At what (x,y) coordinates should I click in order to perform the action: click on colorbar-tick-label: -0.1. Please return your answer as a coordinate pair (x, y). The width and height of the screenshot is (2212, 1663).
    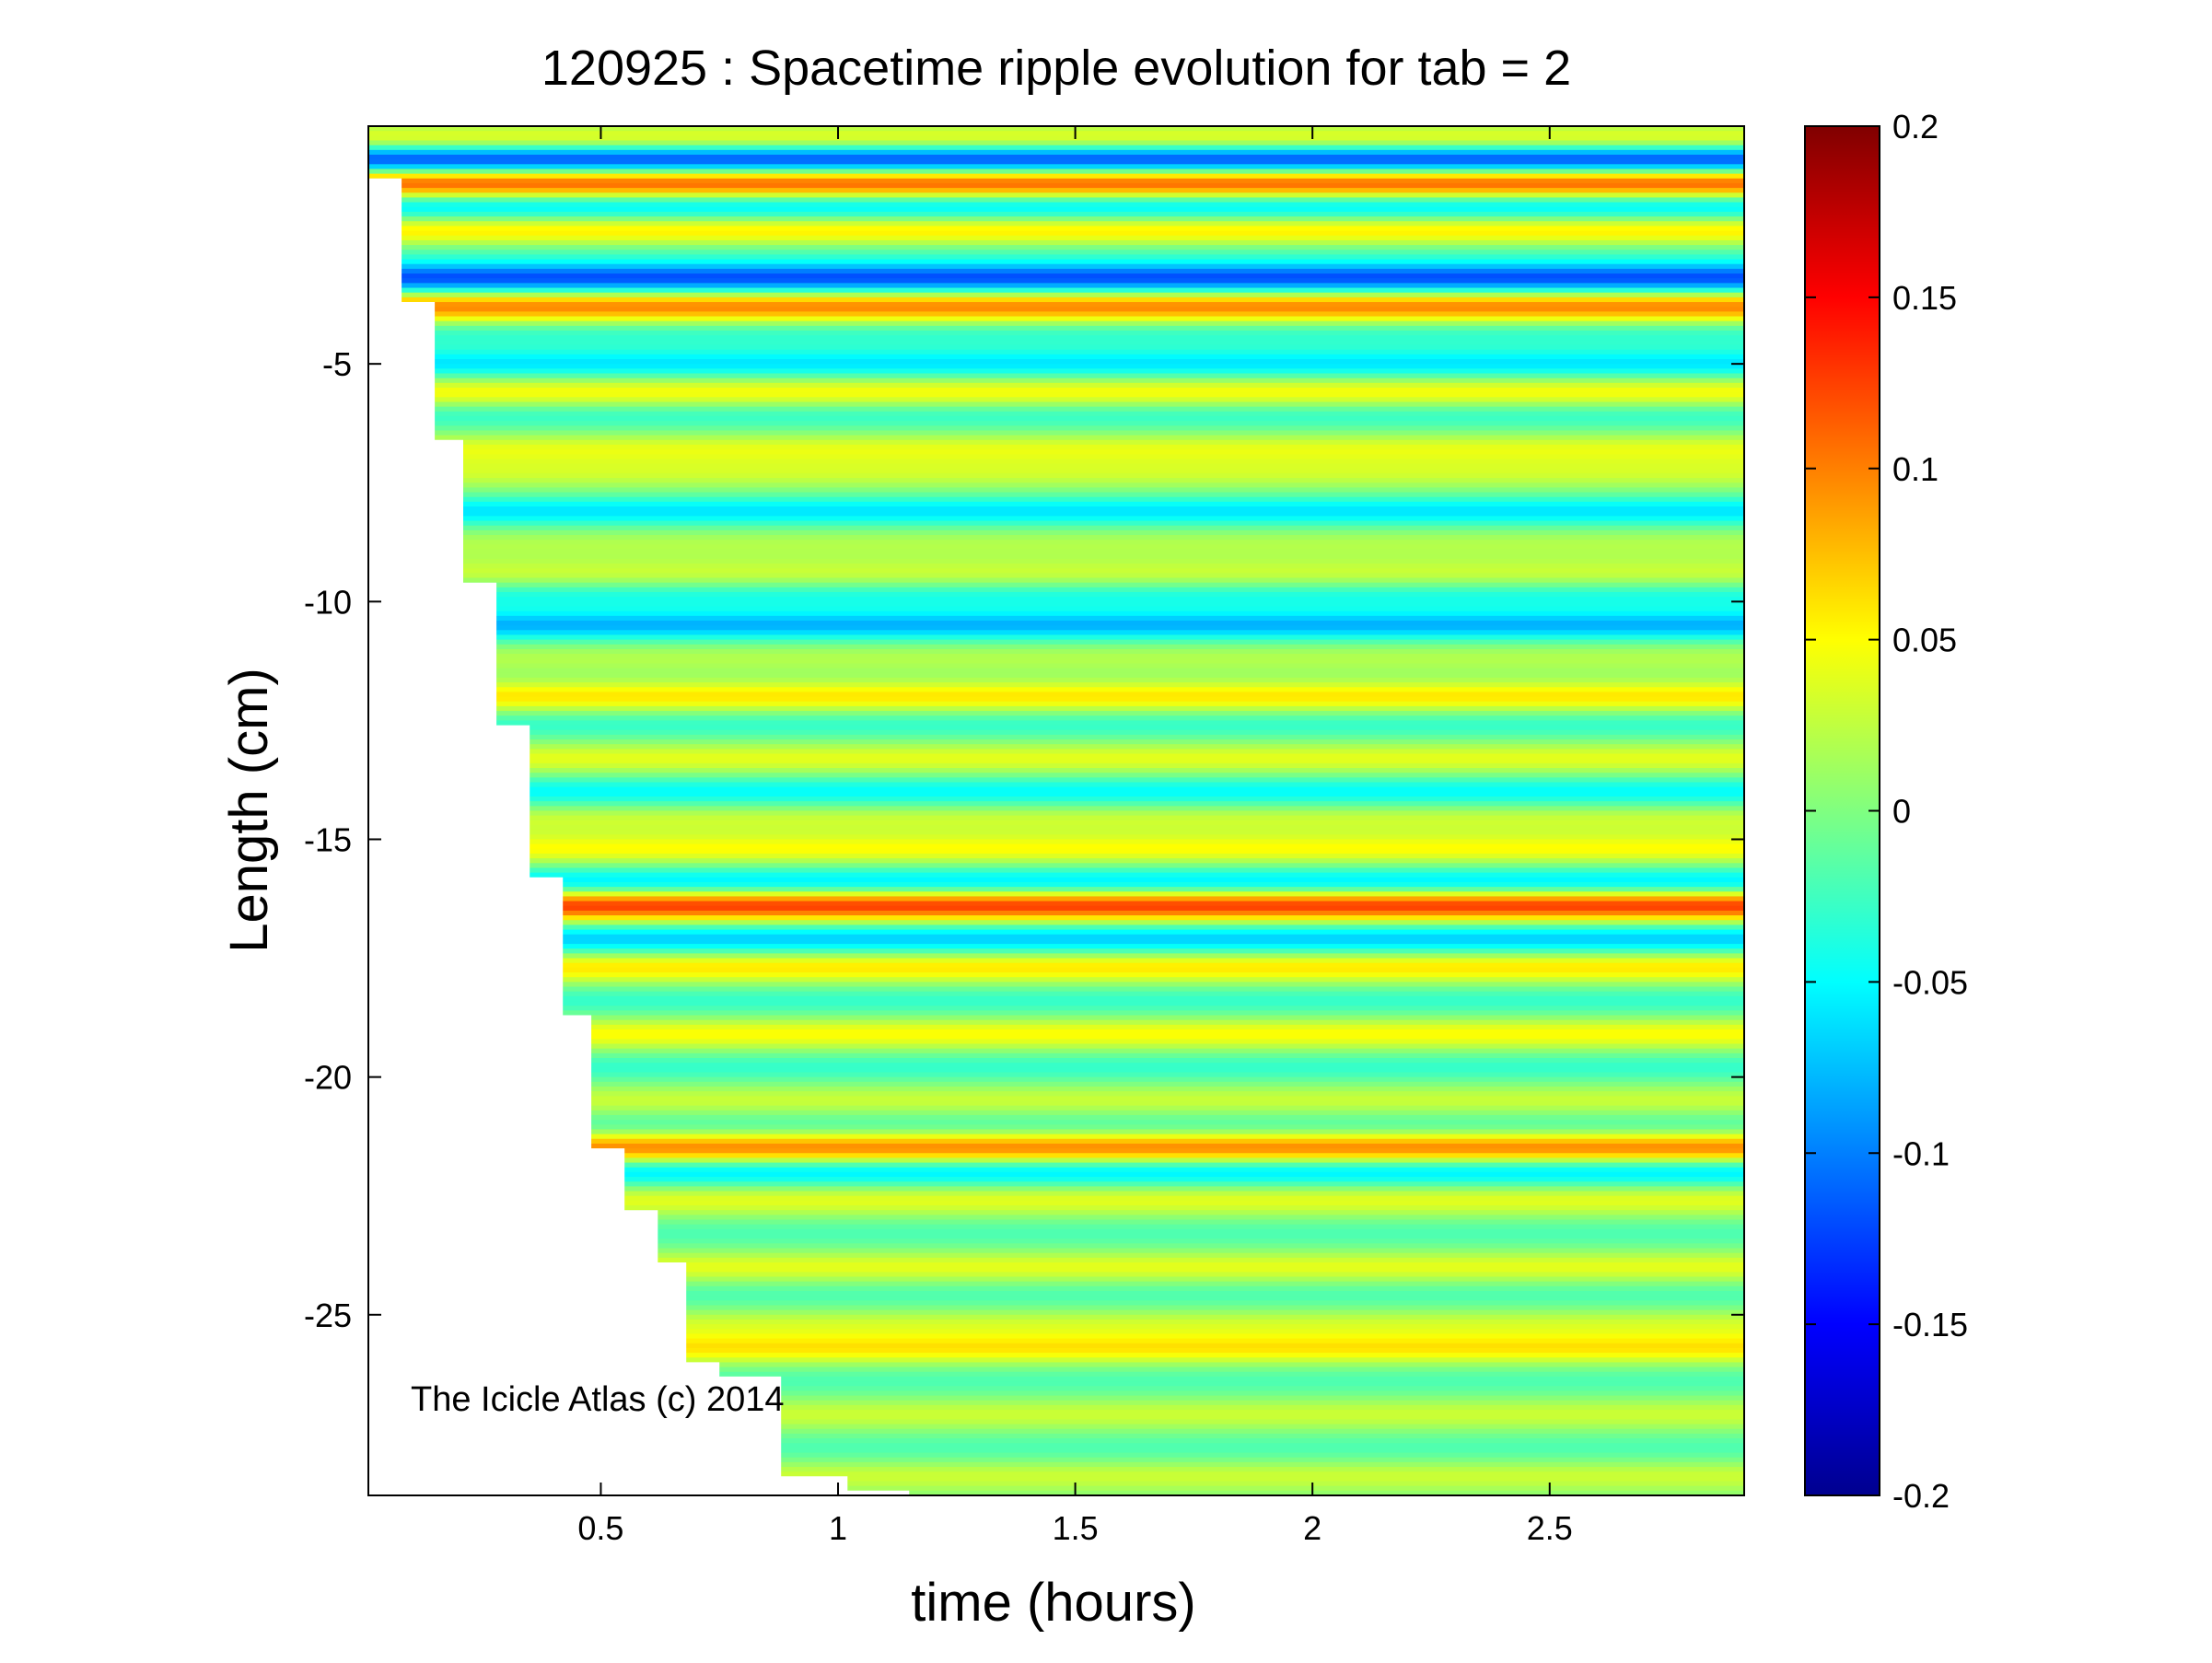
    Looking at the image, I should click on (1921, 1153).